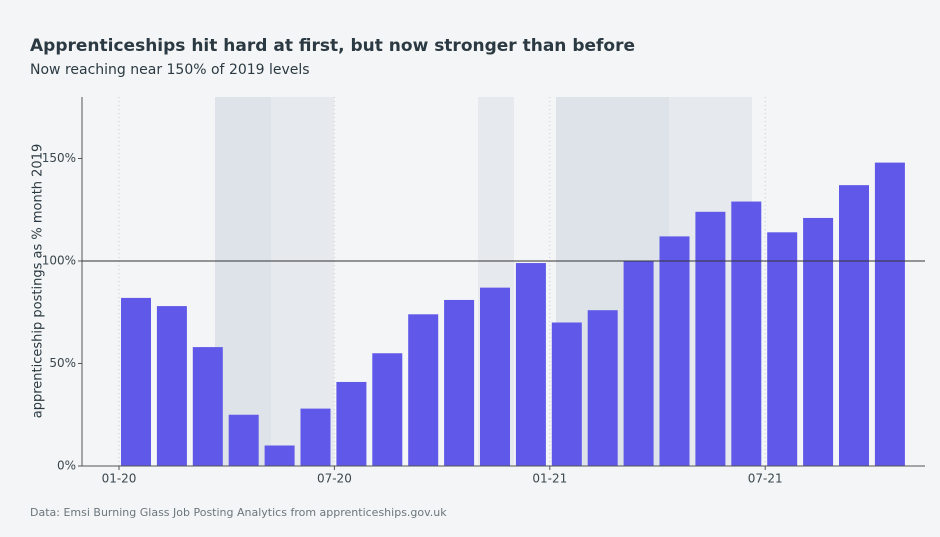 The image size is (940, 537). I want to click on y-tick-label: 50%, so click(62, 363).